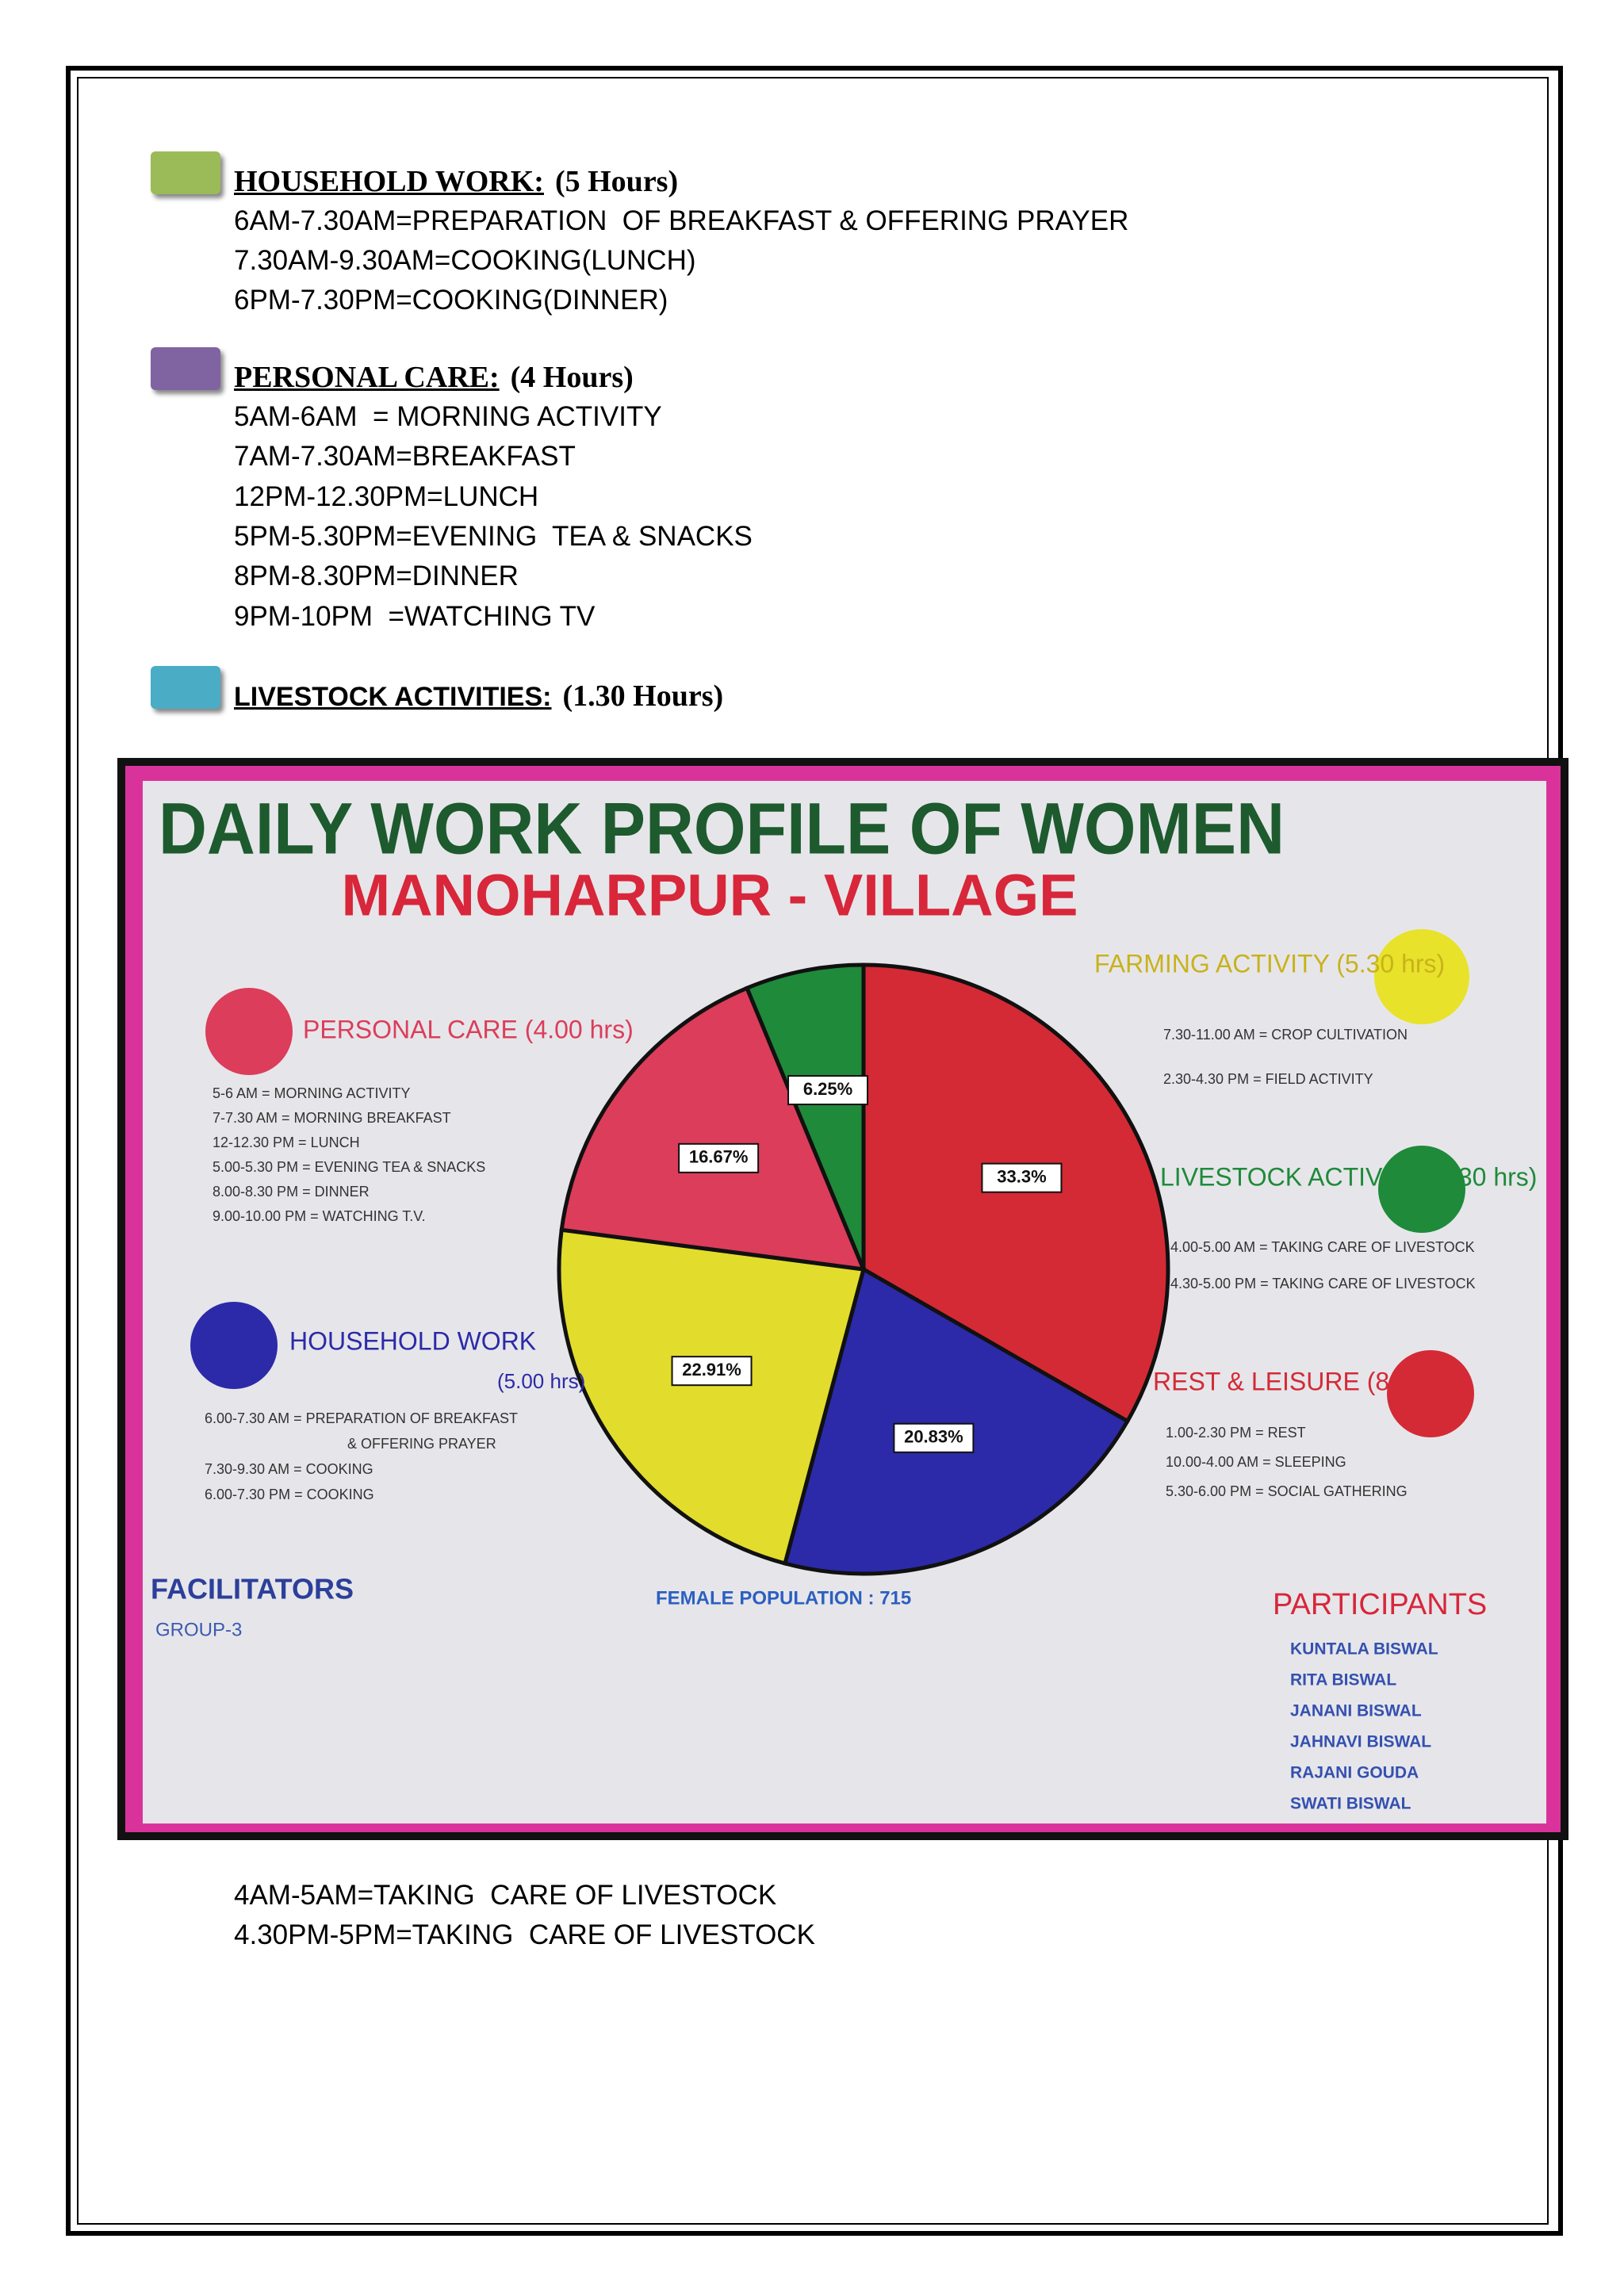 Image resolution: width=1624 pixels, height=2296 pixels. Describe the element at coordinates (1323, 1284) in the screenshot. I see `legend-item: 4.30-5.00 PM = TAKING CARE OF LIVESTOCK` at that location.